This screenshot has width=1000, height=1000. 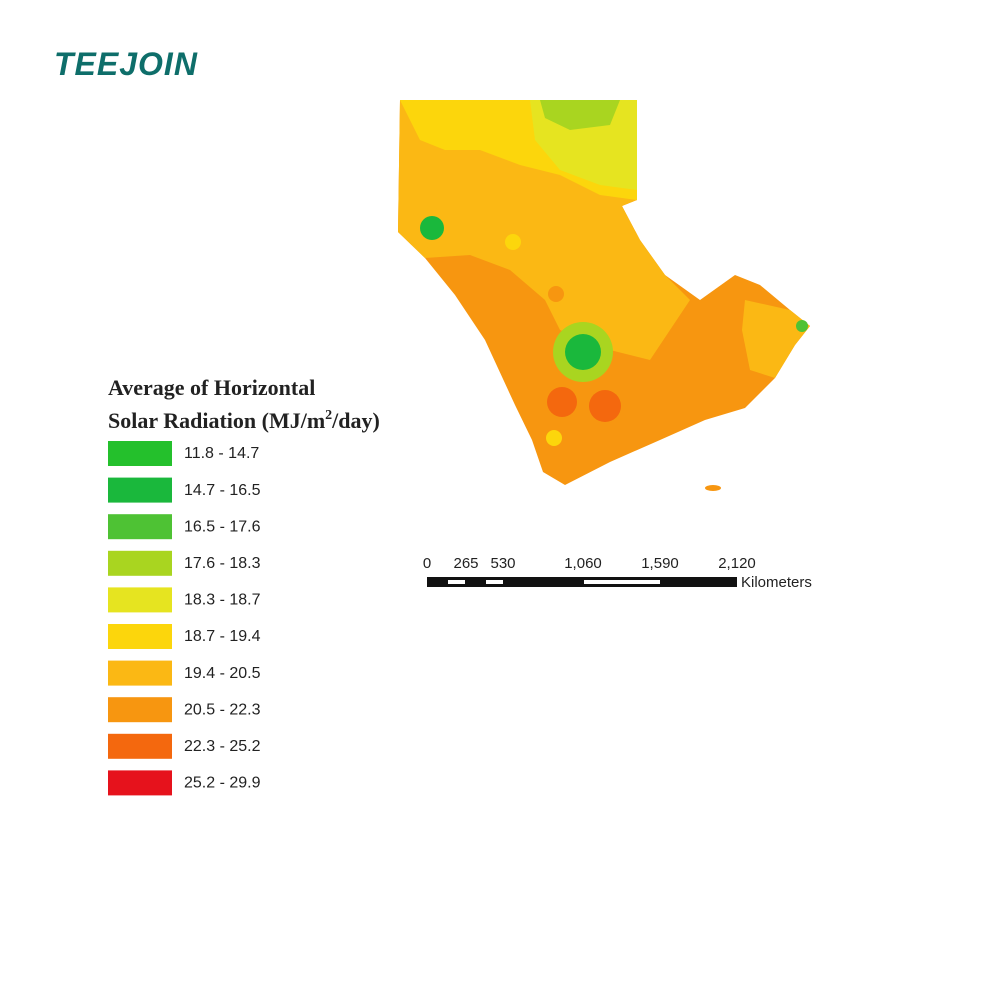 I want to click on scale-bar, so click(x=582, y=582).